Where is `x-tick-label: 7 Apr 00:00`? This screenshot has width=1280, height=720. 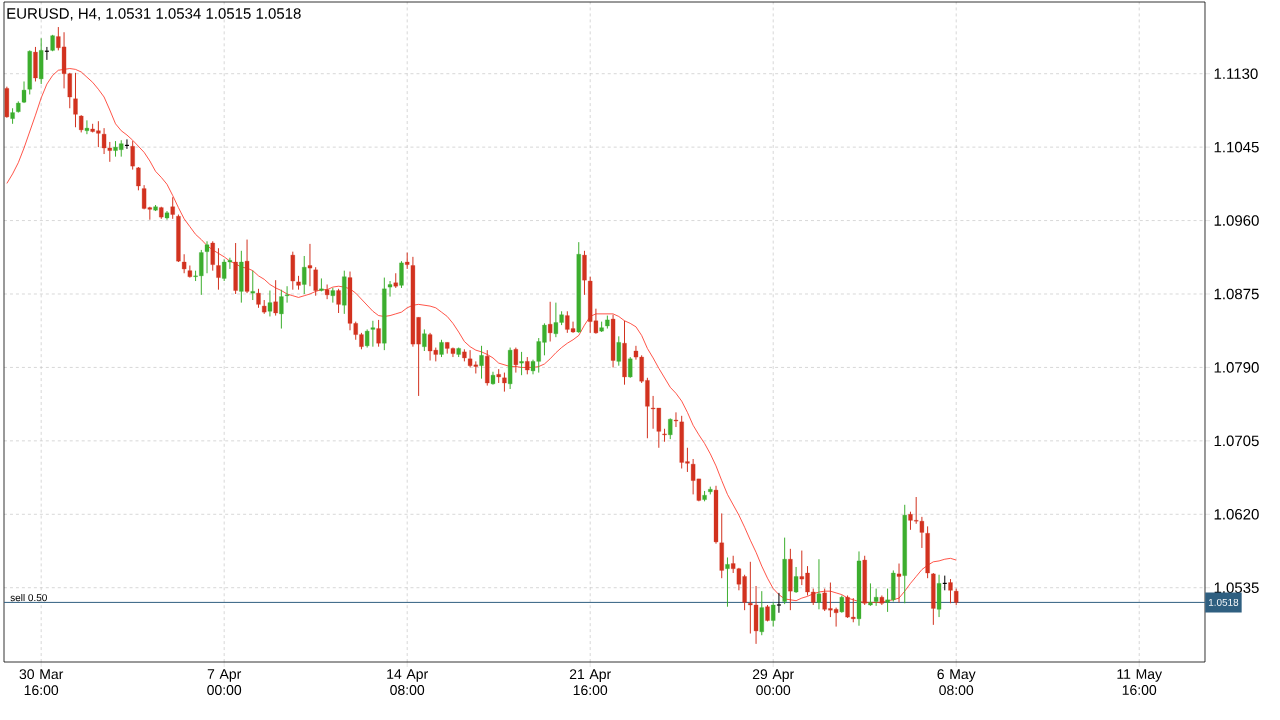 x-tick-label: 7 Apr 00:00 is located at coordinates (224, 682).